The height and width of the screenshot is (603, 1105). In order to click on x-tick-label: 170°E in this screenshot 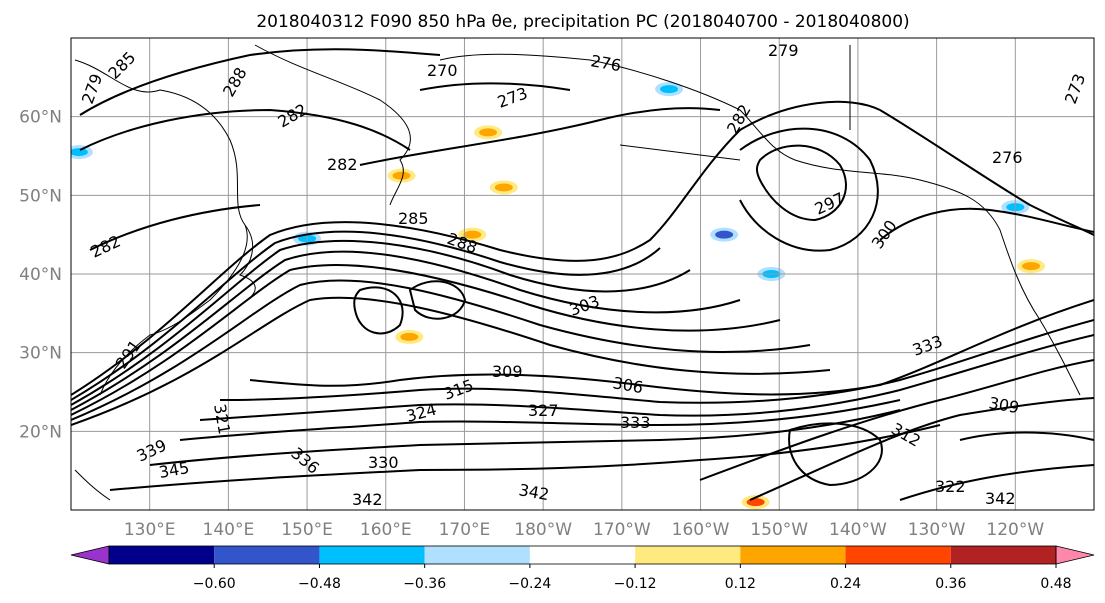, I will do `click(465, 530)`.